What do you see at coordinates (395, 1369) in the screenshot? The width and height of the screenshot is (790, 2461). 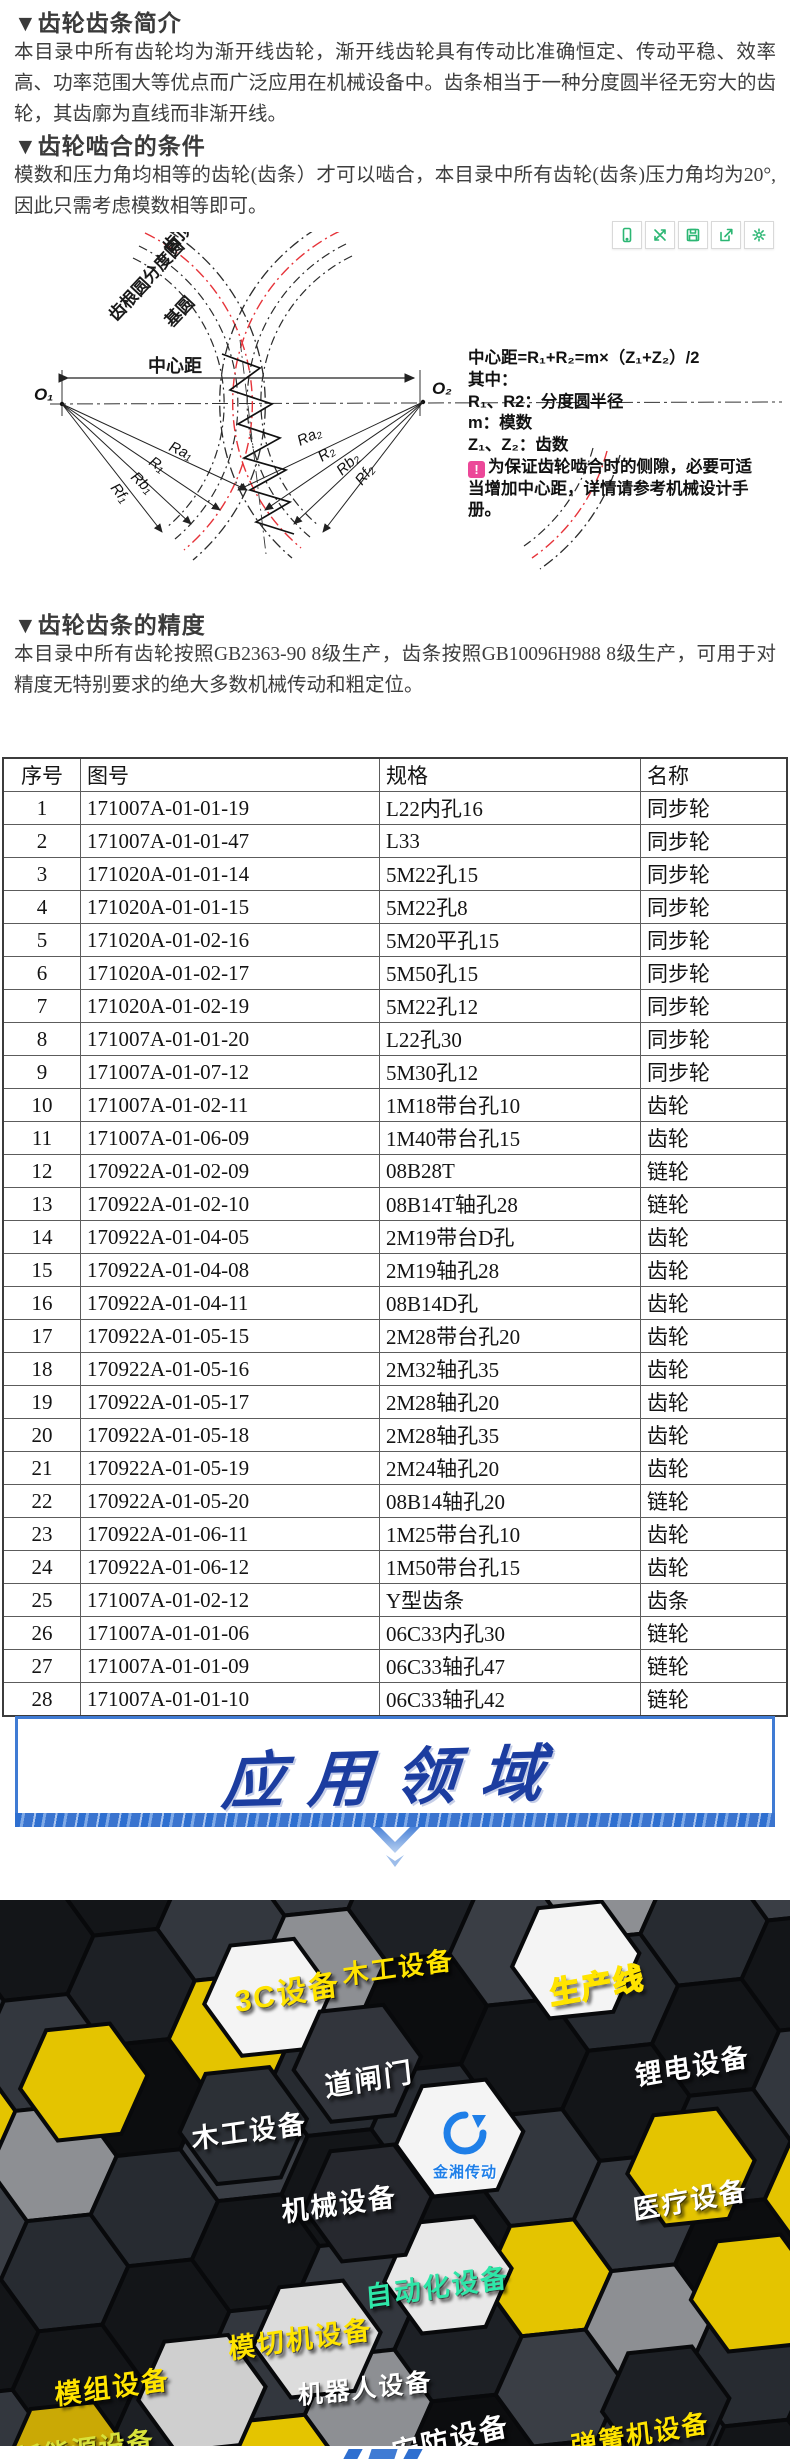 I see `table-row: 18 170922A-01-05-16 2M32轴孔35 齿轮` at bounding box center [395, 1369].